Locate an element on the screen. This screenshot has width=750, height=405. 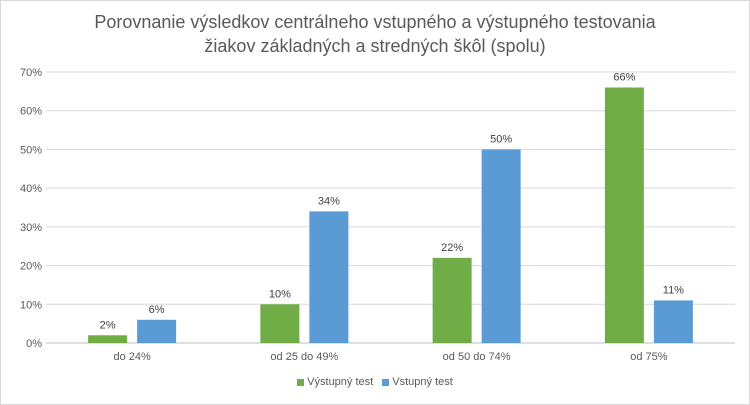
data-label: 11% is located at coordinates (673, 290).